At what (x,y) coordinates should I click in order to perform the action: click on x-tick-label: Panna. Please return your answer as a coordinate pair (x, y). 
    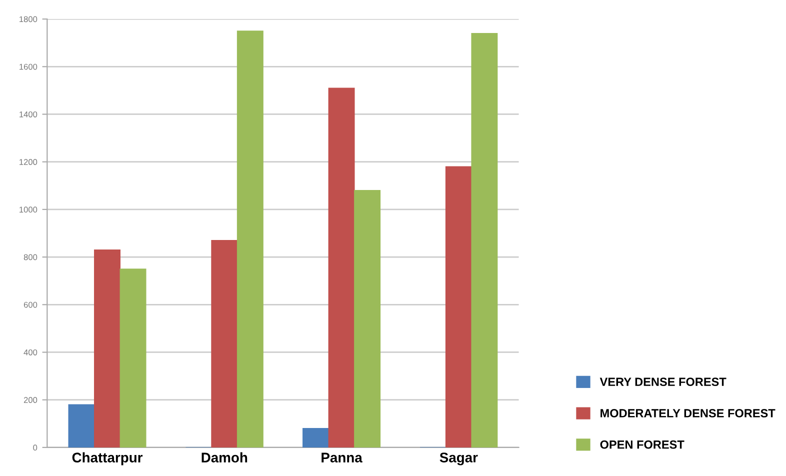
    Looking at the image, I should click on (342, 457).